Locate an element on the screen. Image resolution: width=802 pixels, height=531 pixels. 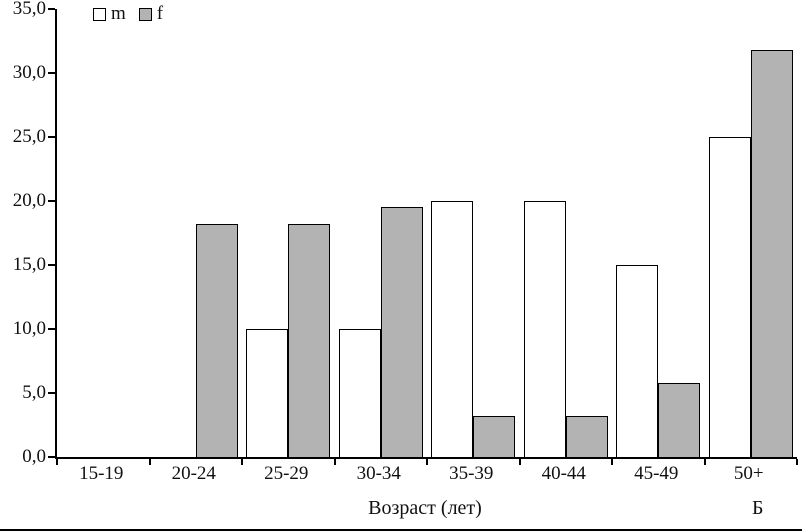
legend-label-f: f is located at coordinates (160, 13).